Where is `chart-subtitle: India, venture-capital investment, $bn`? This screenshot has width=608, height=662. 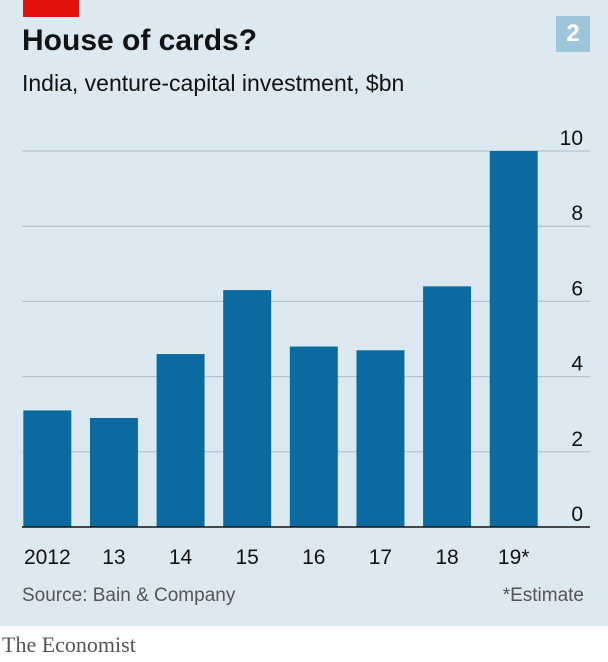 chart-subtitle: India, venture-capital investment, $bn is located at coordinates (213, 83).